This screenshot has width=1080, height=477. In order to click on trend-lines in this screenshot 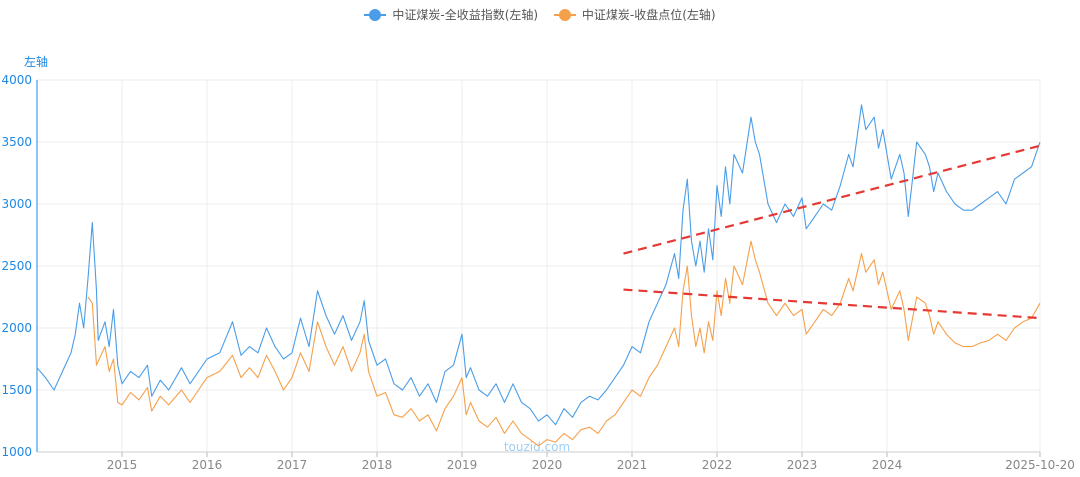, I will do `click(832, 232)`.